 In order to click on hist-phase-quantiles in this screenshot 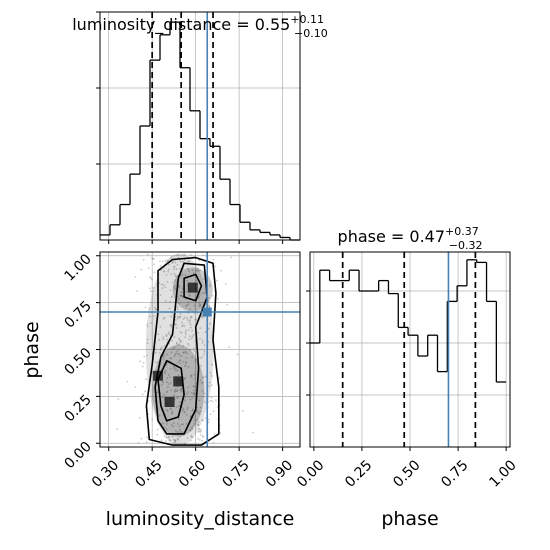, I will do `click(409, 349)`.